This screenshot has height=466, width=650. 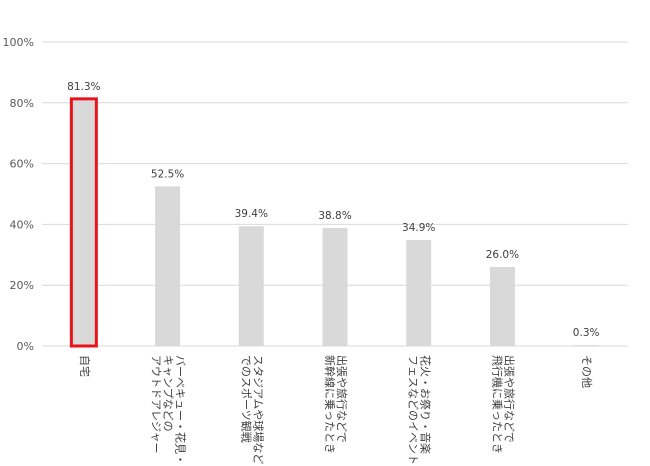 I want to click on y-tick-label: 80%, so click(x=22, y=103).